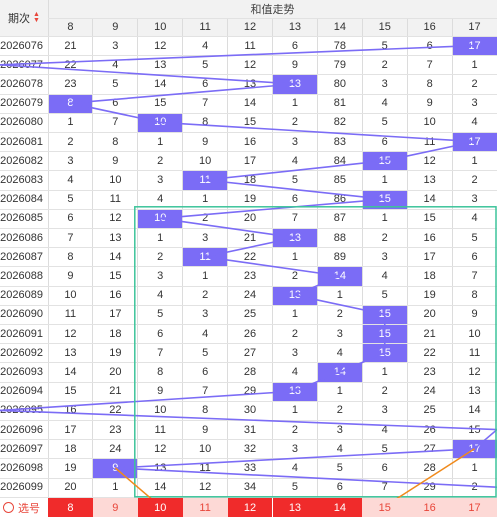  What do you see at coordinates (8, 507) in the screenshot?
I see `select-circle-icon` at bounding box center [8, 507].